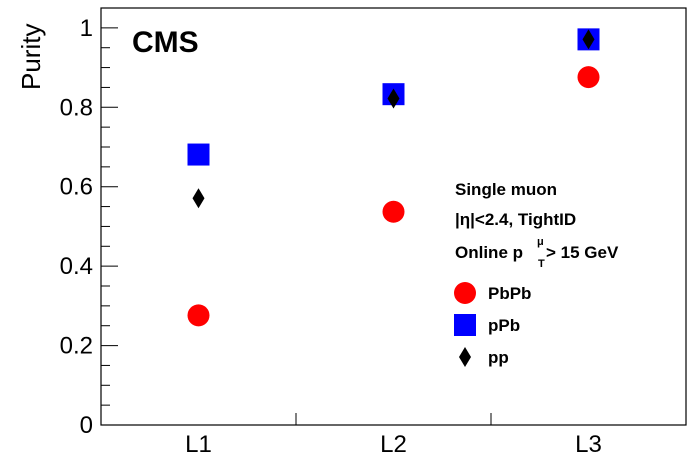  I want to click on legend-header-line3-suffix: > 15 GeV, so click(582, 252).